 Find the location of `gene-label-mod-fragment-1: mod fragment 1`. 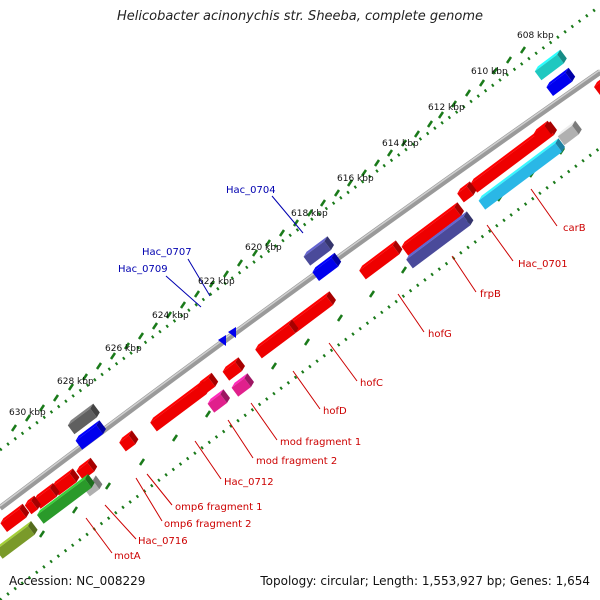

gene-label-mod-fragment-1: mod fragment 1 is located at coordinates (320, 442).